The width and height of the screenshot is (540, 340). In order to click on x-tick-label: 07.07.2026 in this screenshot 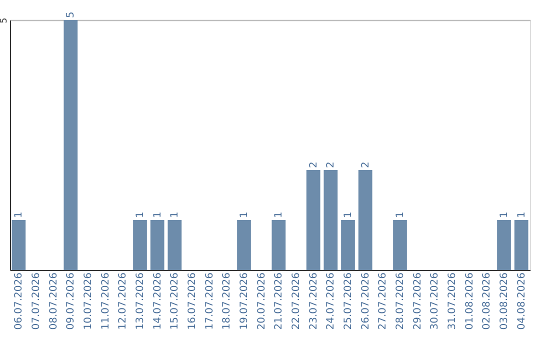, I will do `click(36, 301)`.